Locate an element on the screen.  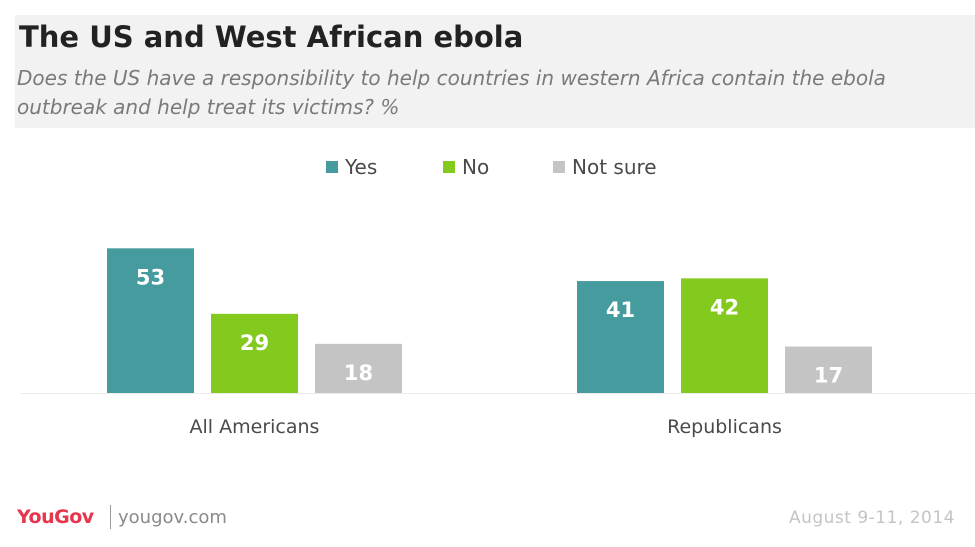
bar-label-yes-all-americans: 53 is located at coordinates (150, 277).